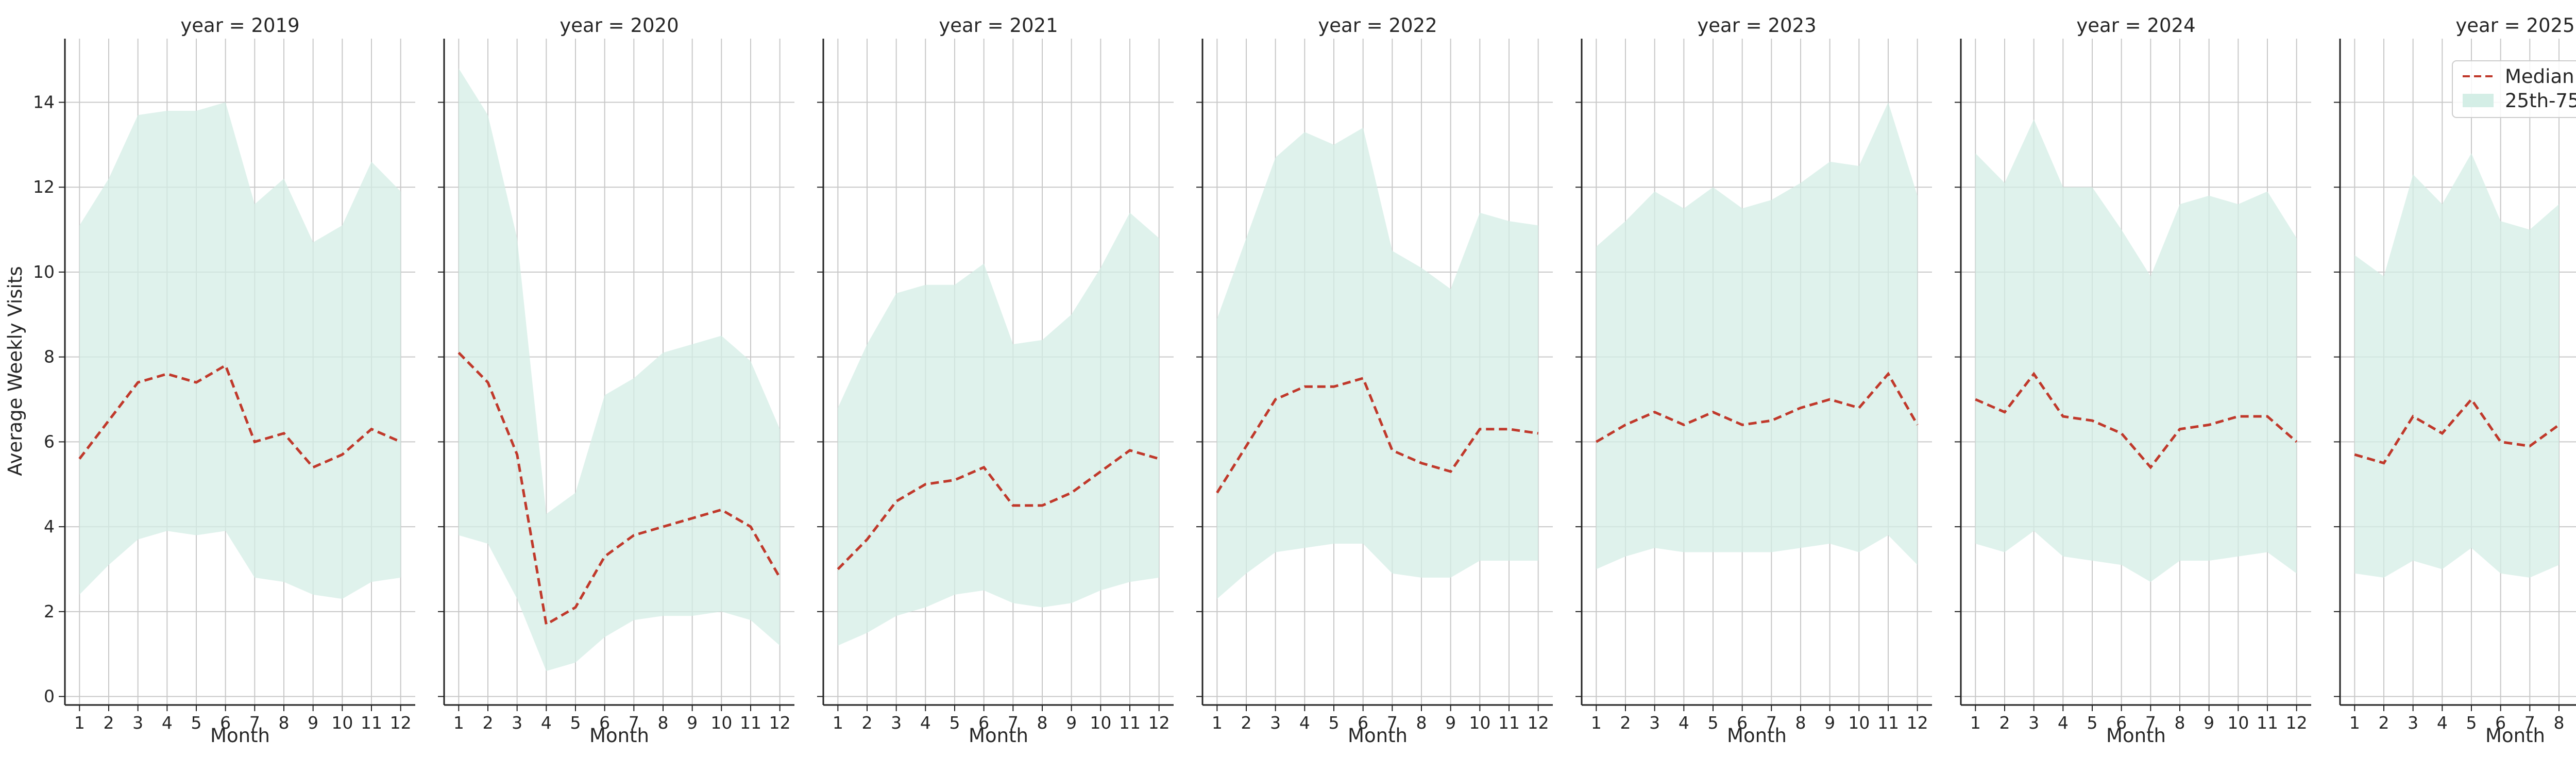 The image size is (2576, 773). Describe the element at coordinates (239, 25) in the screenshot. I see `panel-title: year = 2019` at that location.